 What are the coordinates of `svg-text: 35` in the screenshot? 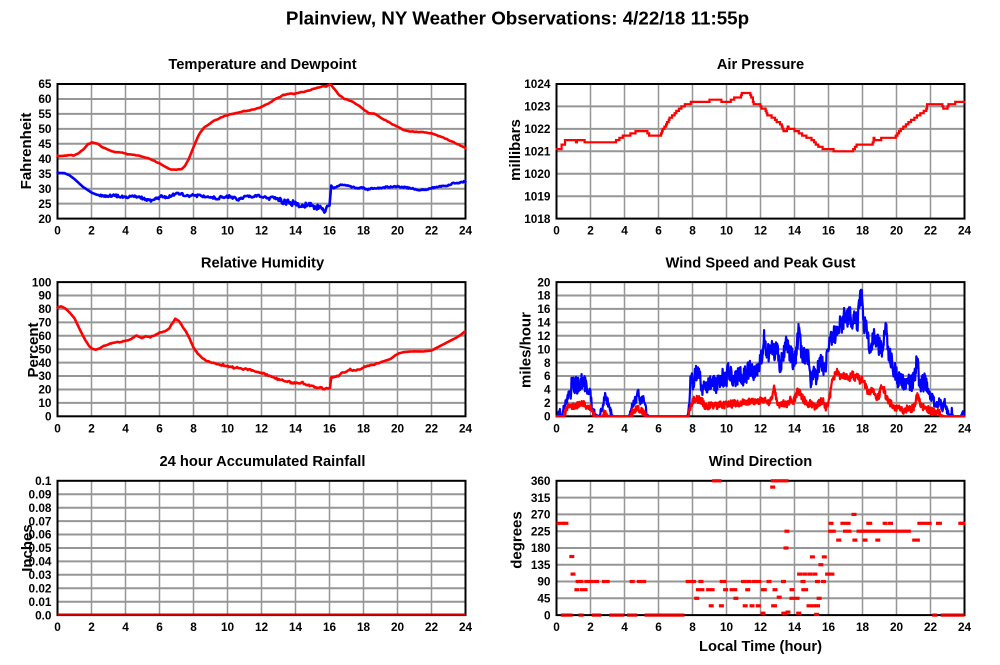 It's located at (45, 174).